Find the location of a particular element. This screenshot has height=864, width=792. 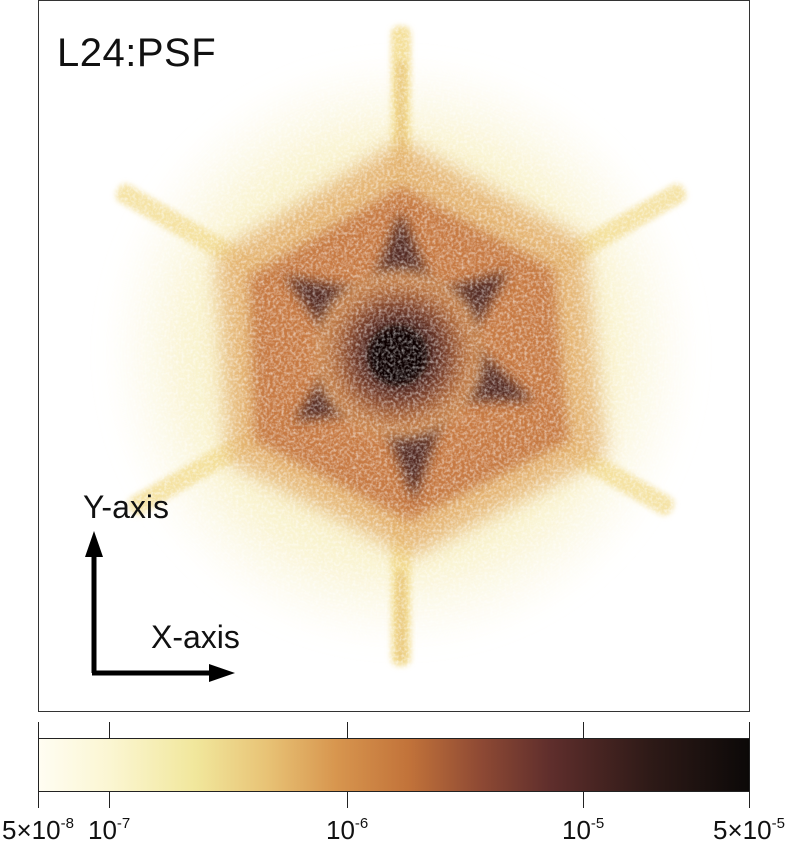

colorbar-tick-label: 10⁻⁶ is located at coordinates (347, 830).